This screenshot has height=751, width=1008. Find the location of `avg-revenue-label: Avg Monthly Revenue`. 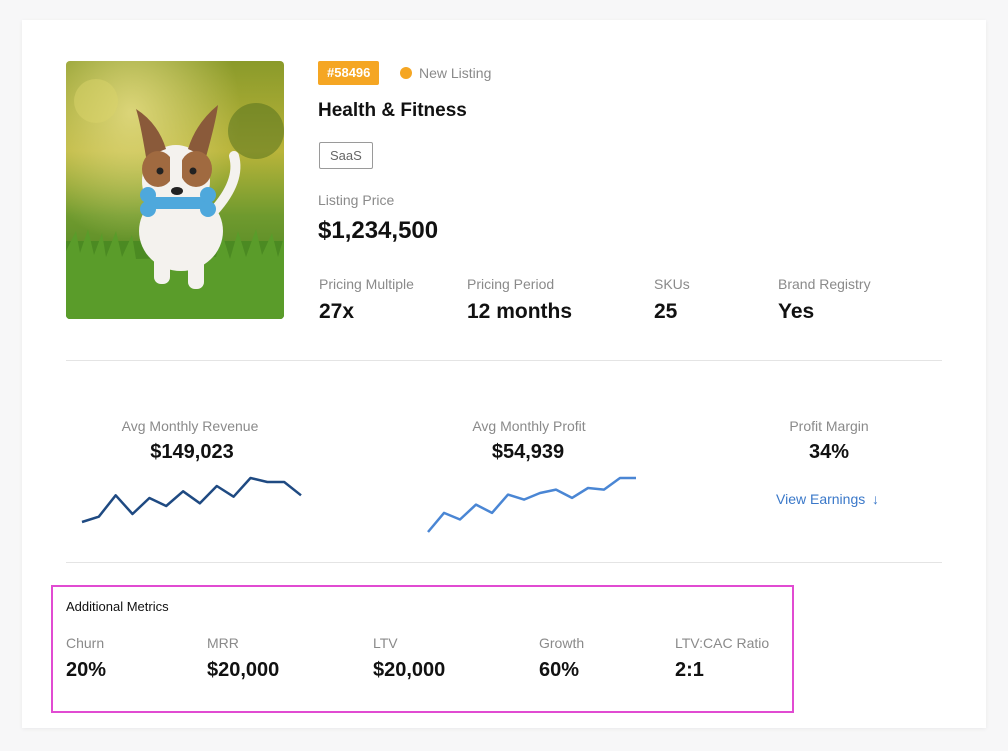

avg-revenue-label: Avg Monthly Revenue is located at coordinates (190, 426).